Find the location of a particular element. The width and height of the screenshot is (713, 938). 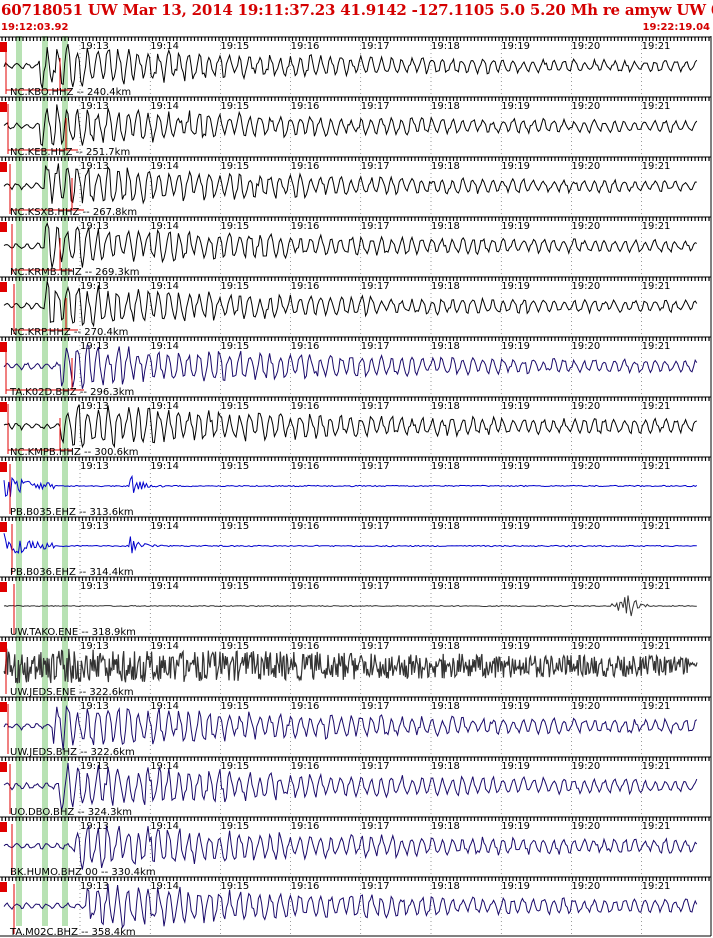

station-label: TA.M02C.BHZ -- 358.4km is located at coordinates (72, 932).